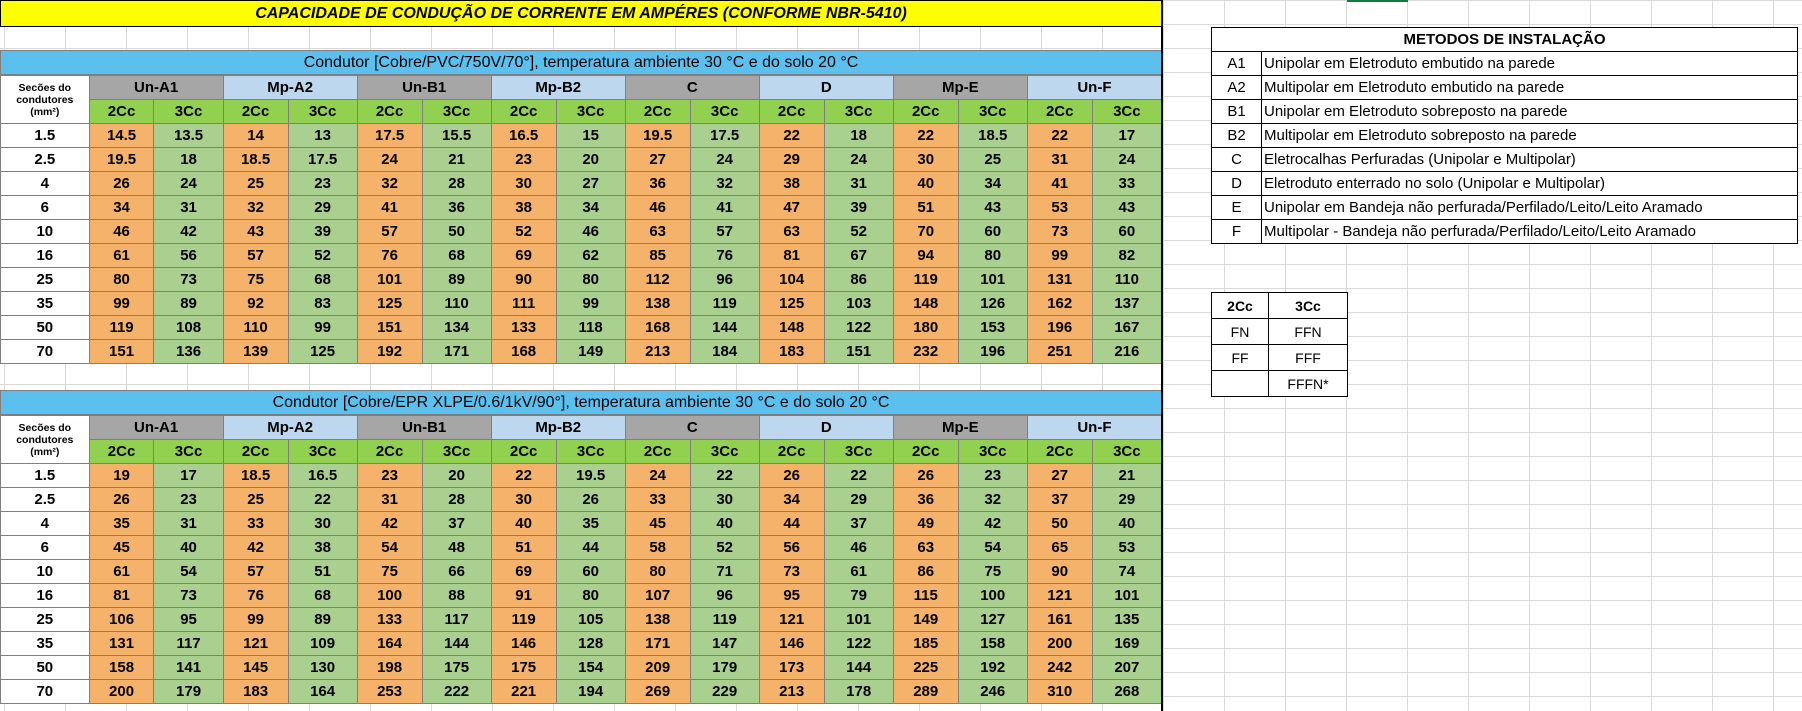 The height and width of the screenshot is (711, 1802). Describe the element at coordinates (322, 595) in the screenshot. I see `ampacity-cell: 68` at that location.